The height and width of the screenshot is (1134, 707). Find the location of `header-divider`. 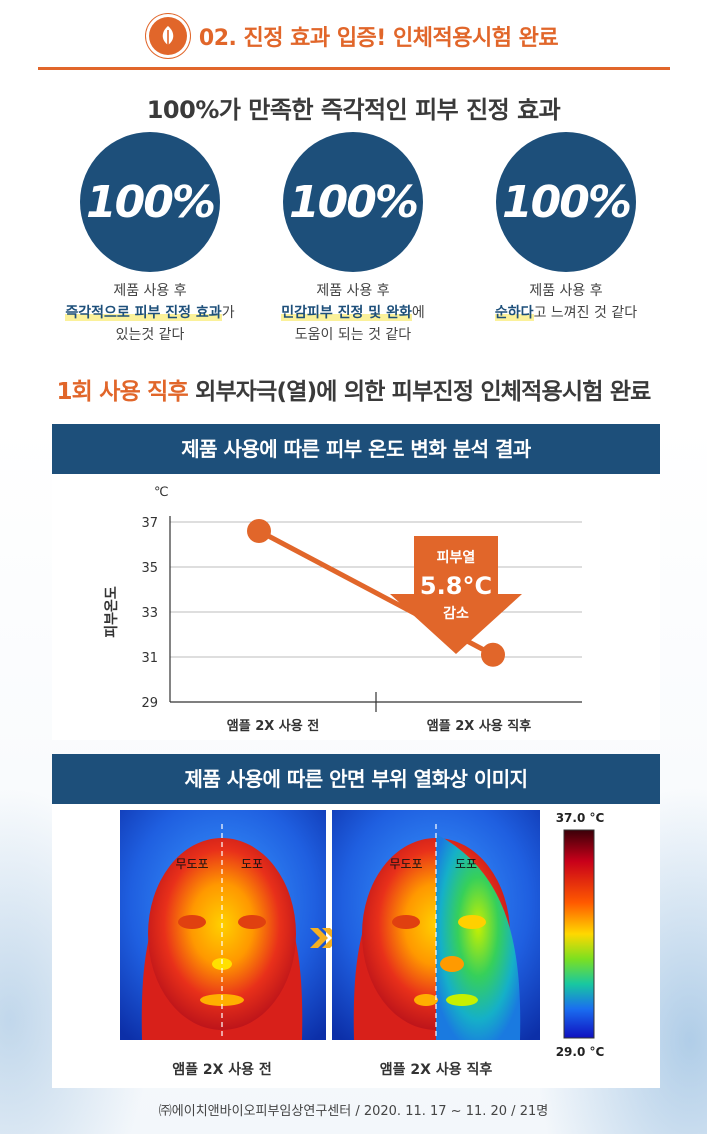

header-divider is located at coordinates (354, 68).